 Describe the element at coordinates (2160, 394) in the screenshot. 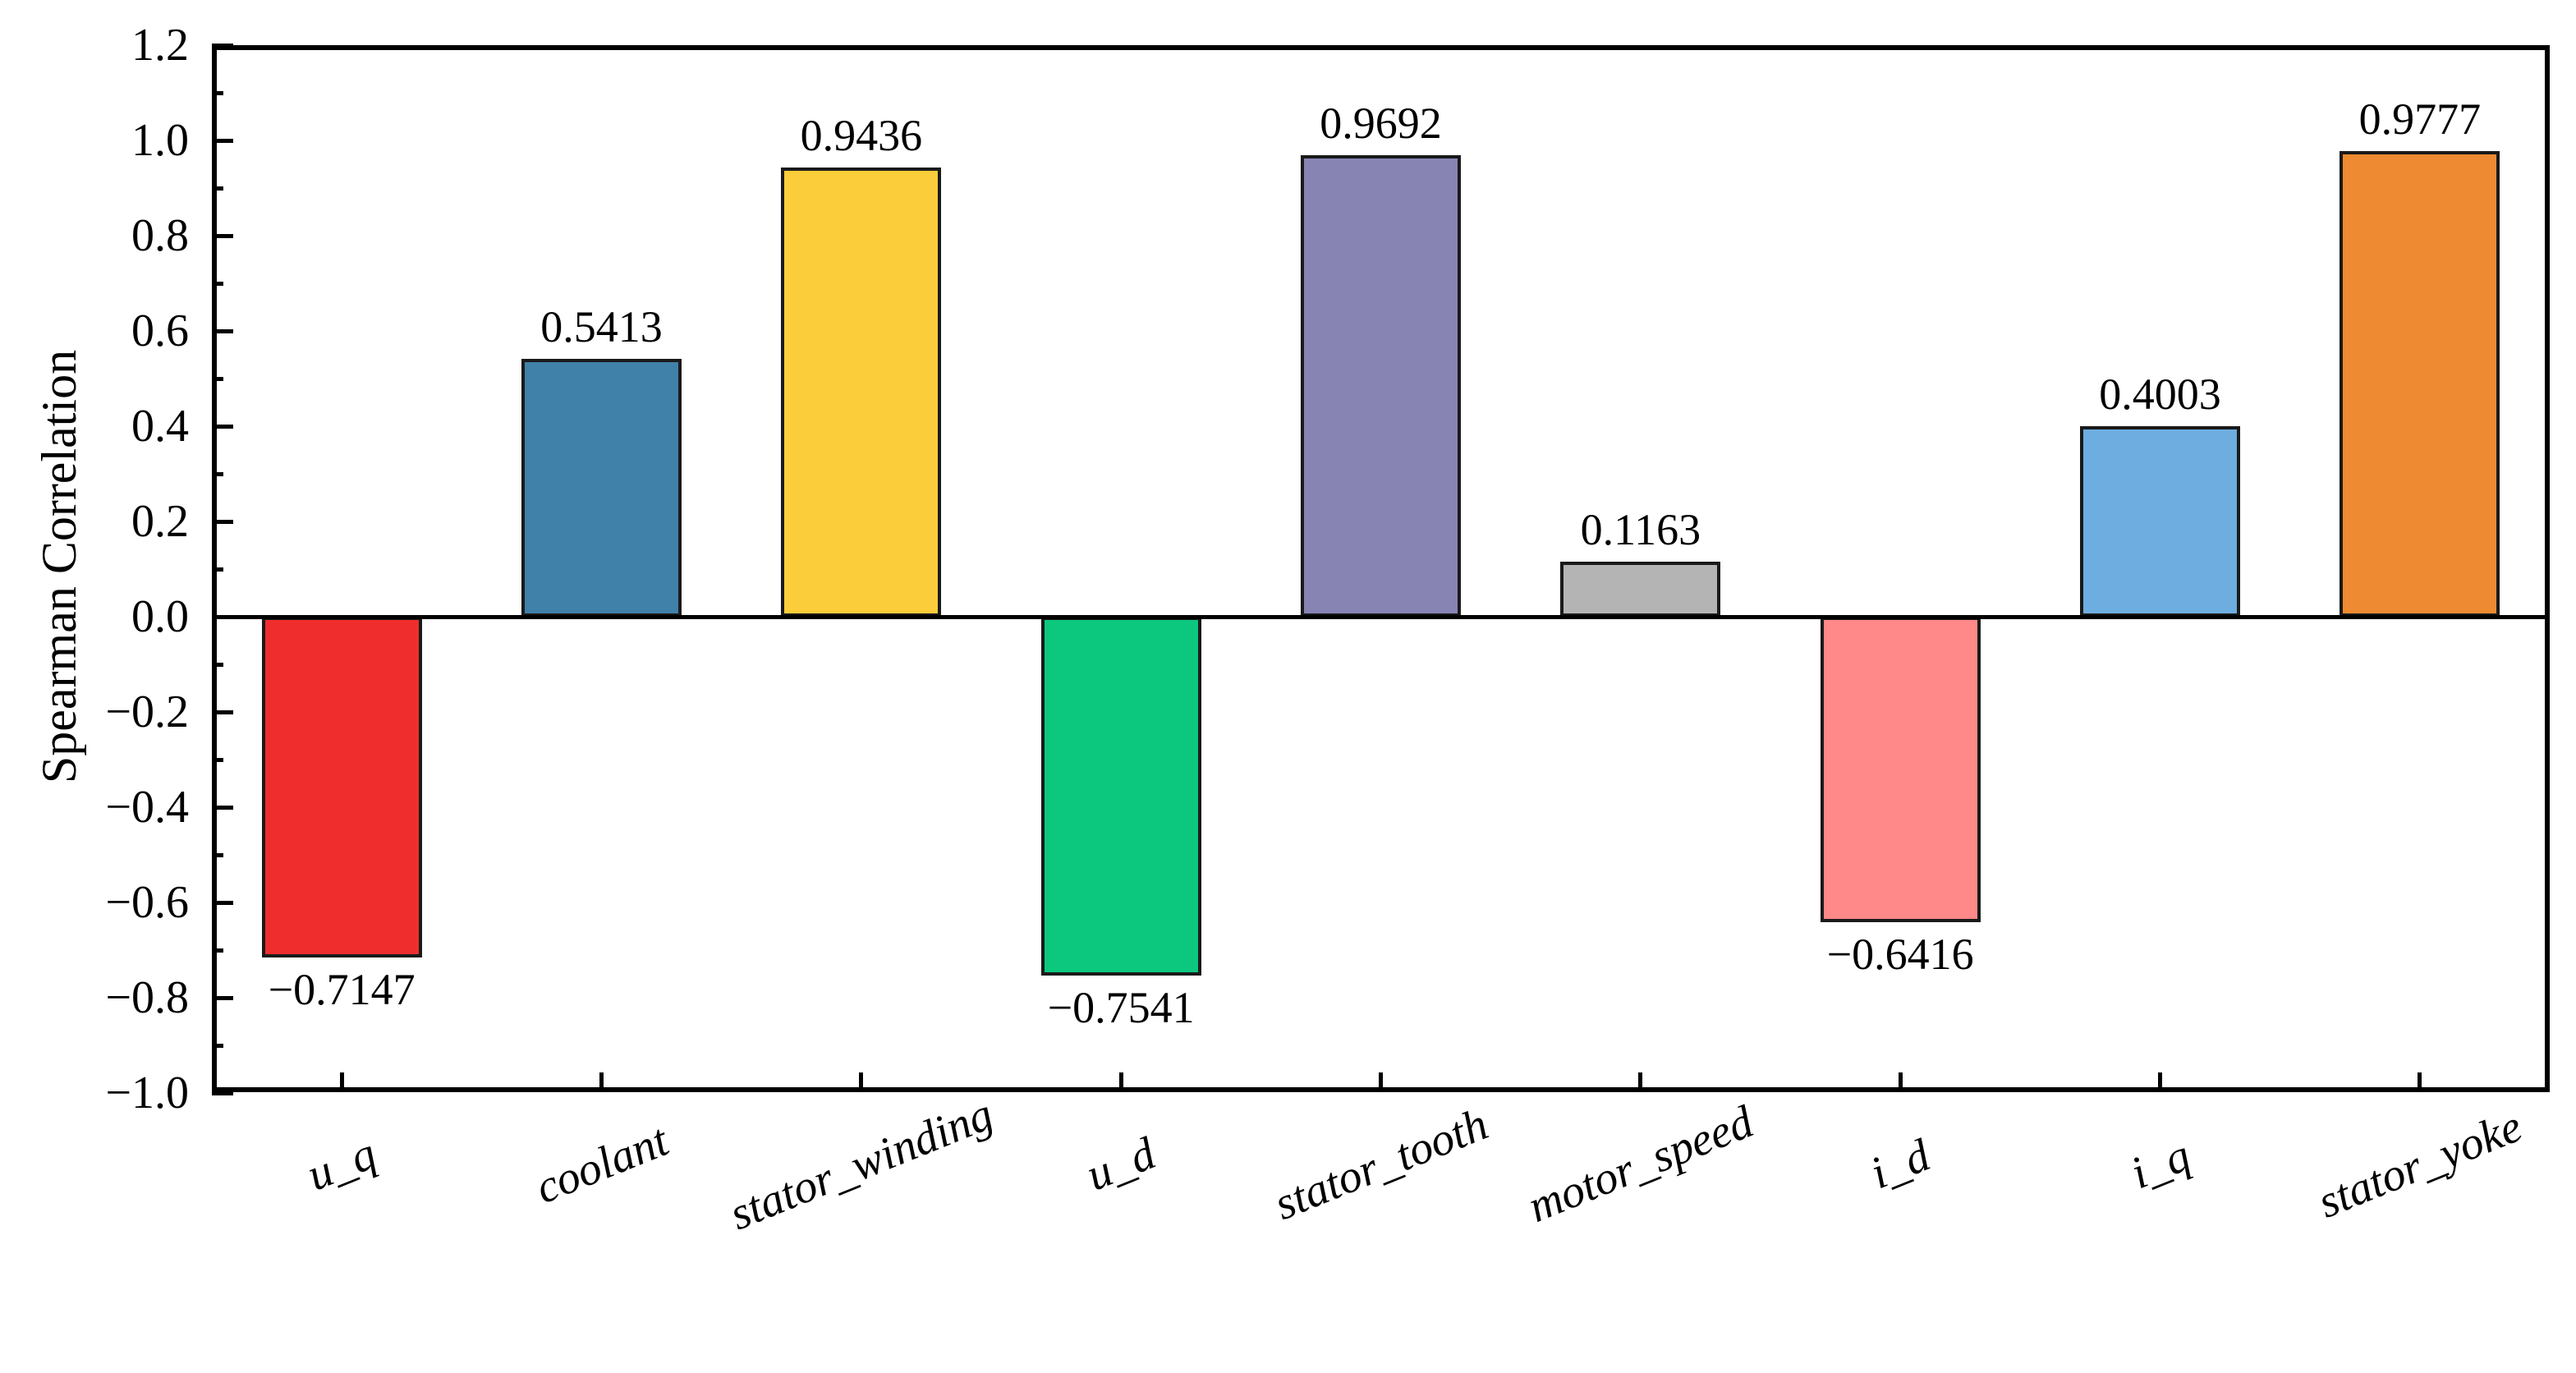

I see `value-label-i_q: 0.4003` at that location.